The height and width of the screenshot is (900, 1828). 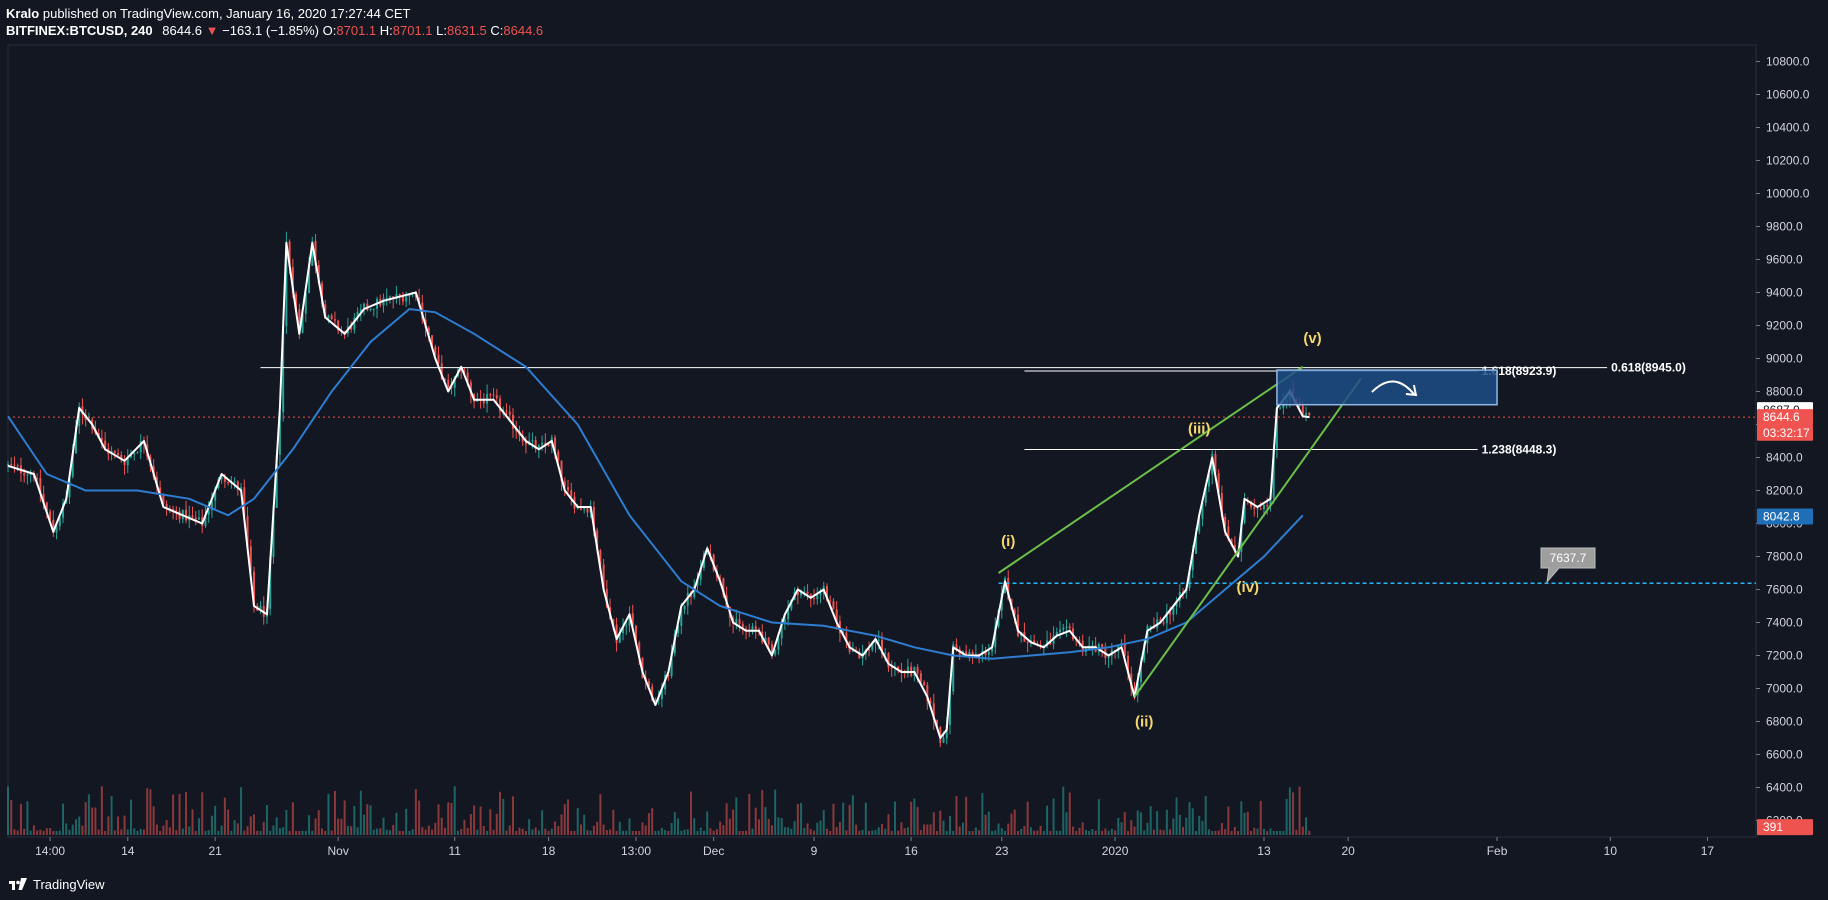 What do you see at coordinates (1784, 788) in the screenshot?
I see `price-tick-label: 6400.0` at bounding box center [1784, 788].